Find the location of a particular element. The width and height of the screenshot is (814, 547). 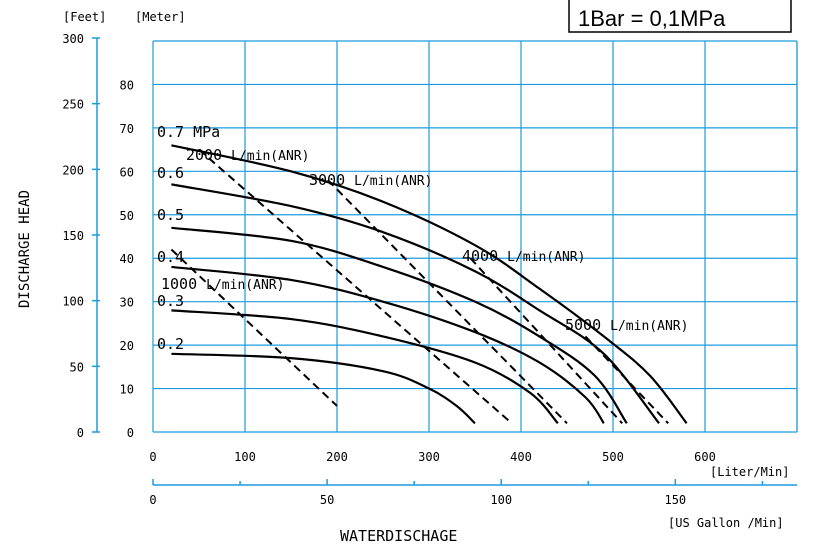

conversion-text: 1Bar = 0,1MPa is located at coordinates (652, 18).